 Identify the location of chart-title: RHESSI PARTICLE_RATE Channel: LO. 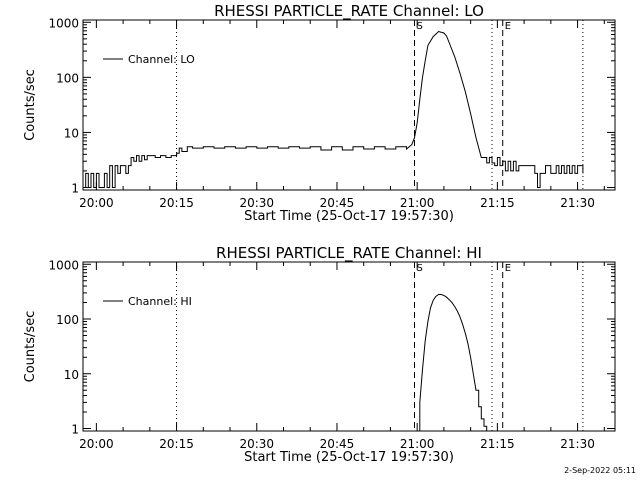
(349, 11).